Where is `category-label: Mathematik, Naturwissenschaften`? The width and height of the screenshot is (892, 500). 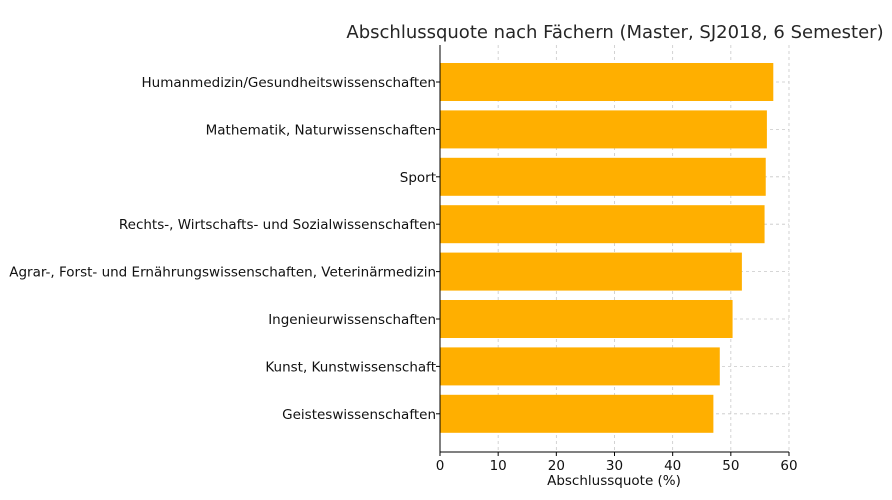
category-label: Mathematik, Naturwissenschaften is located at coordinates (321, 130).